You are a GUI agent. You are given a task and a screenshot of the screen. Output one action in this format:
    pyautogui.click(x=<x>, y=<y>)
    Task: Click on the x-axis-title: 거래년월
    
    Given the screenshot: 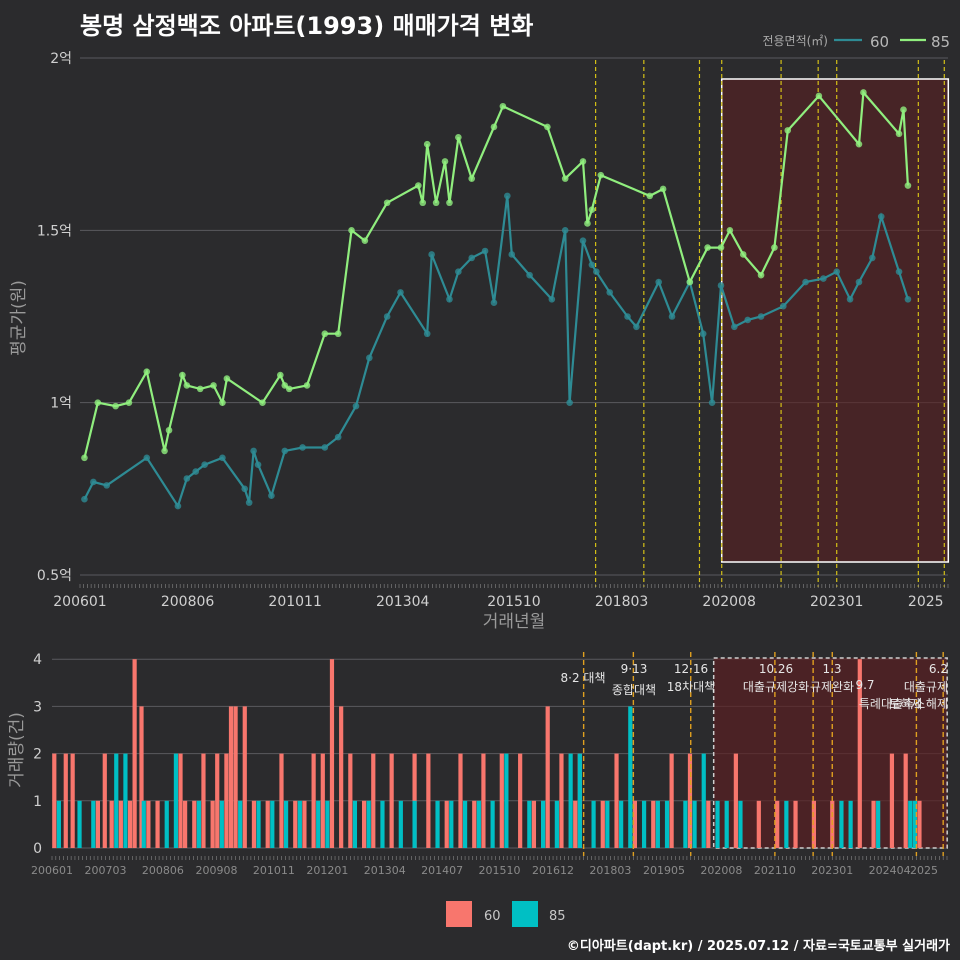 What is the action you would take?
    pyautogui.click(x=514, y=622)
    